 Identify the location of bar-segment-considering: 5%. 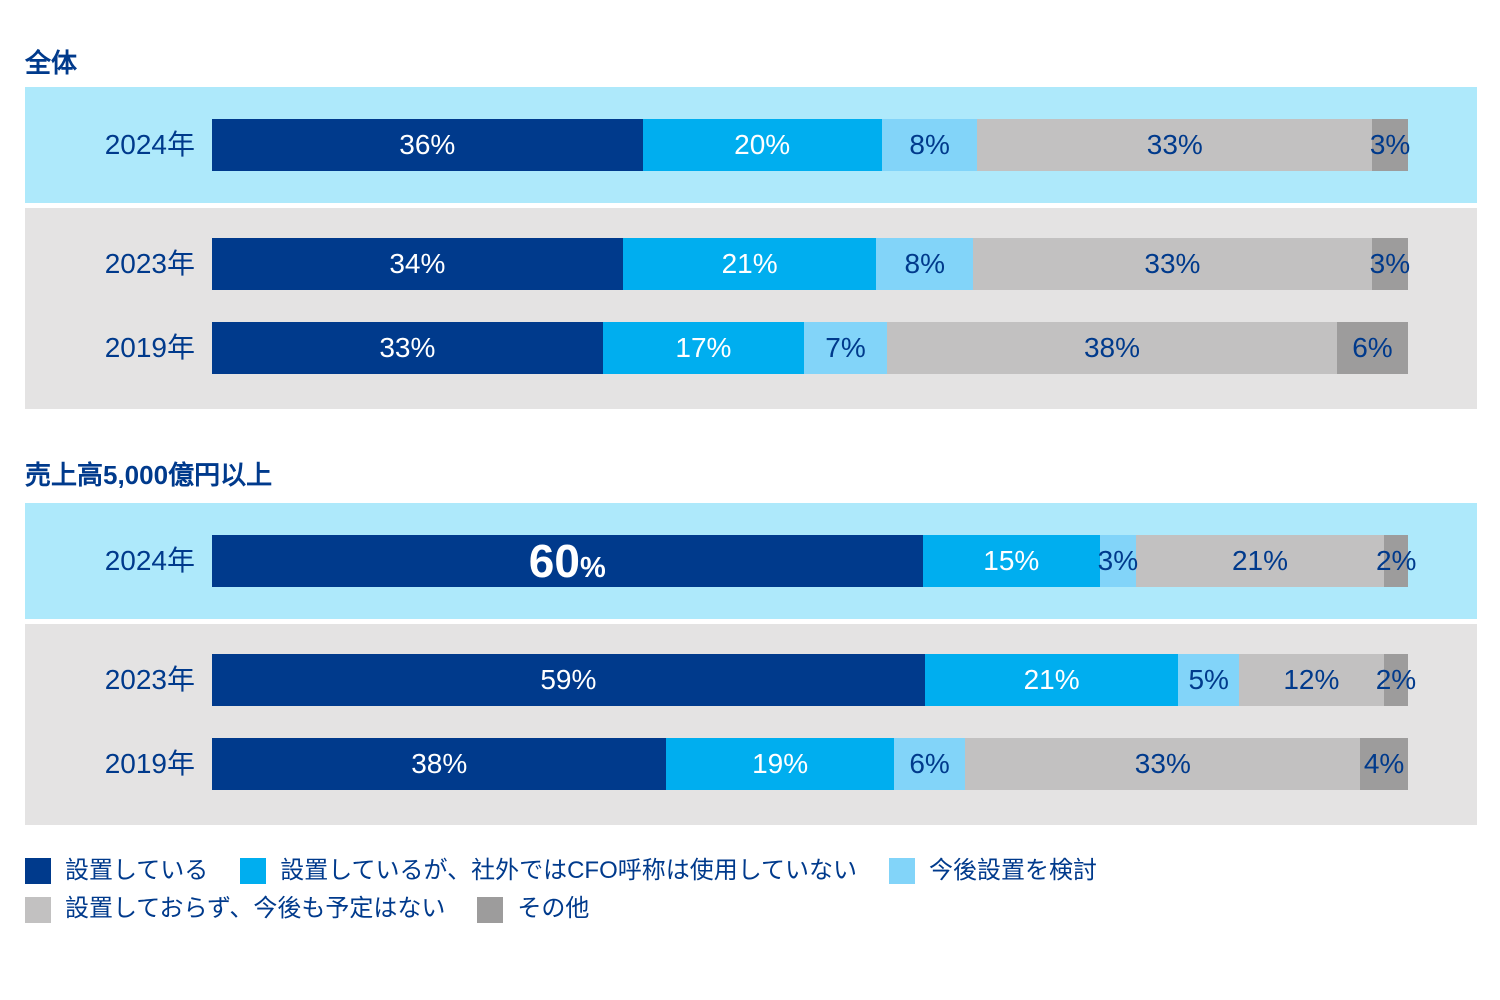
(1208, 680).